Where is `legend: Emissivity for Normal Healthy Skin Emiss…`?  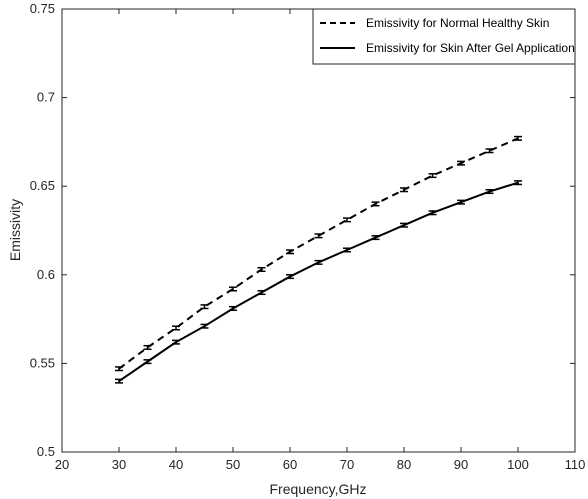 legend: Emissivity for Normal Healthy Skin Emiss… is located at coordinates (444, 36).